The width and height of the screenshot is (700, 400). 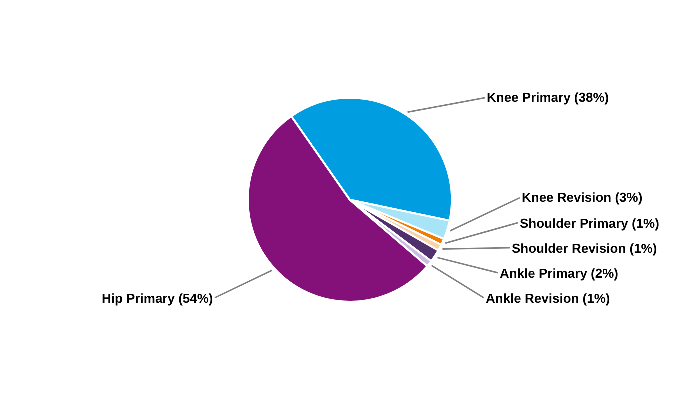 I want to click on slice-label: Knee Primary (38%), so click(x=548, y=97).